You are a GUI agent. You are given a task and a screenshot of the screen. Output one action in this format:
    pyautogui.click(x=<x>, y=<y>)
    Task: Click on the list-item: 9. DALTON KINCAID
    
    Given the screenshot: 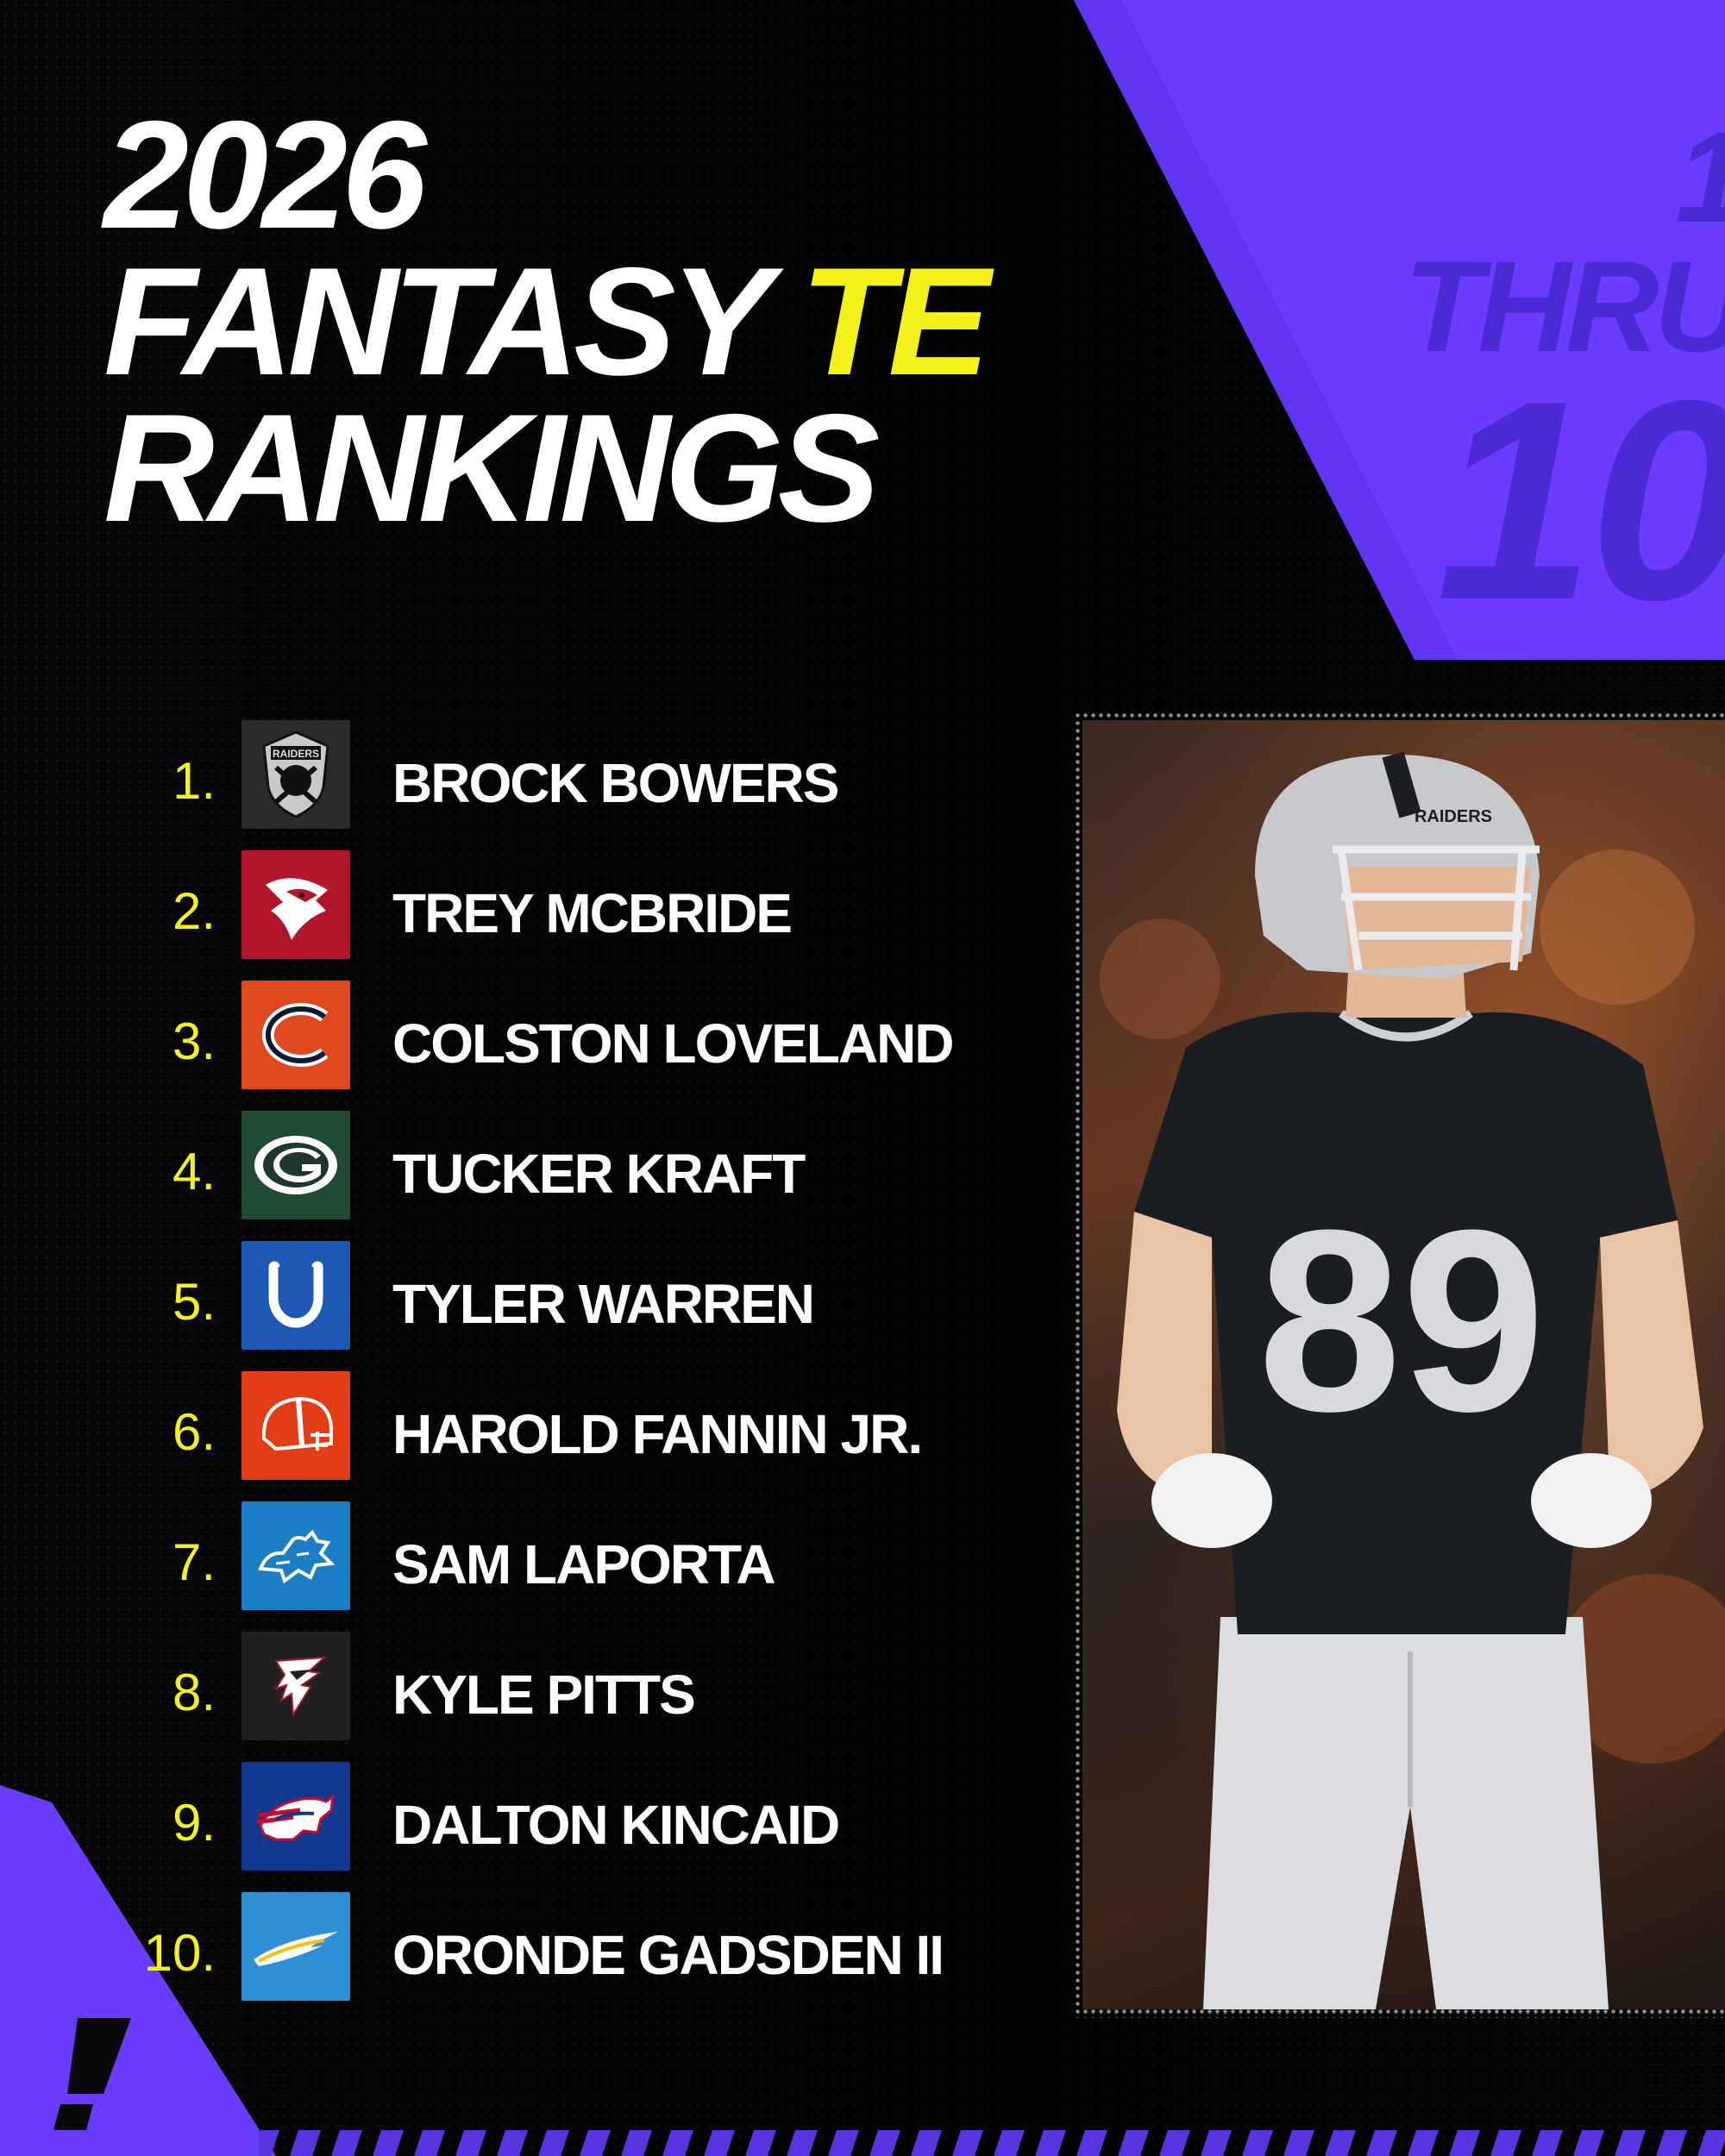 What is the action you would take?
    pyautogui.click(x=560, y=1817)
    